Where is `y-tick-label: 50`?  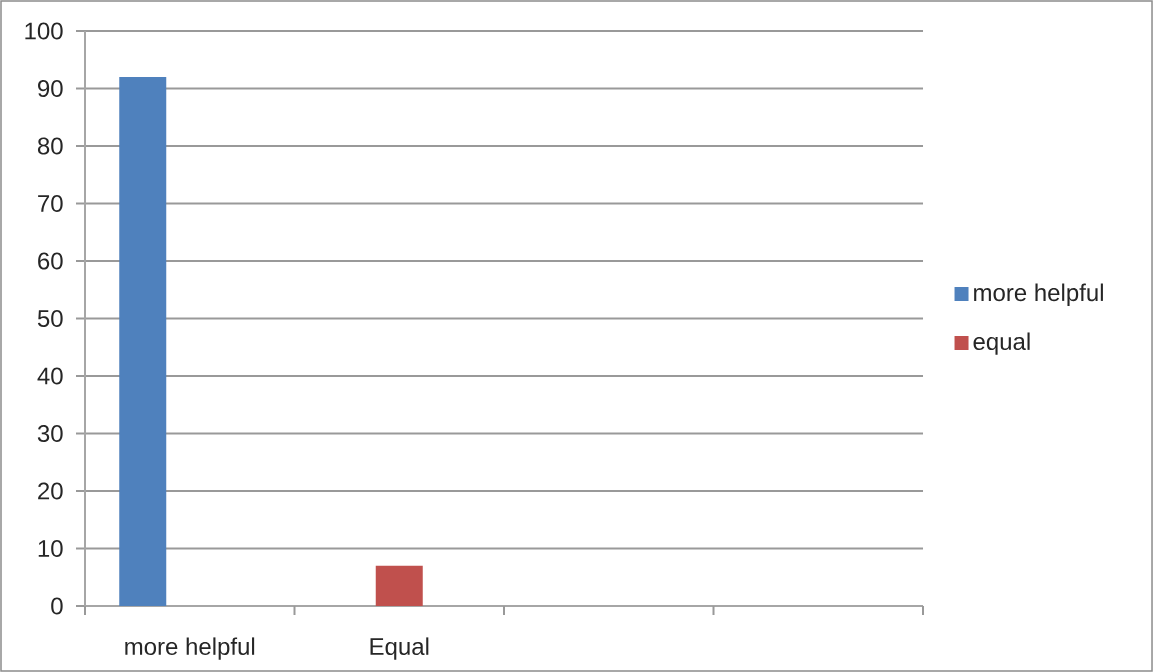 y-tick-label: 50 is located at coordinates (50, 319).